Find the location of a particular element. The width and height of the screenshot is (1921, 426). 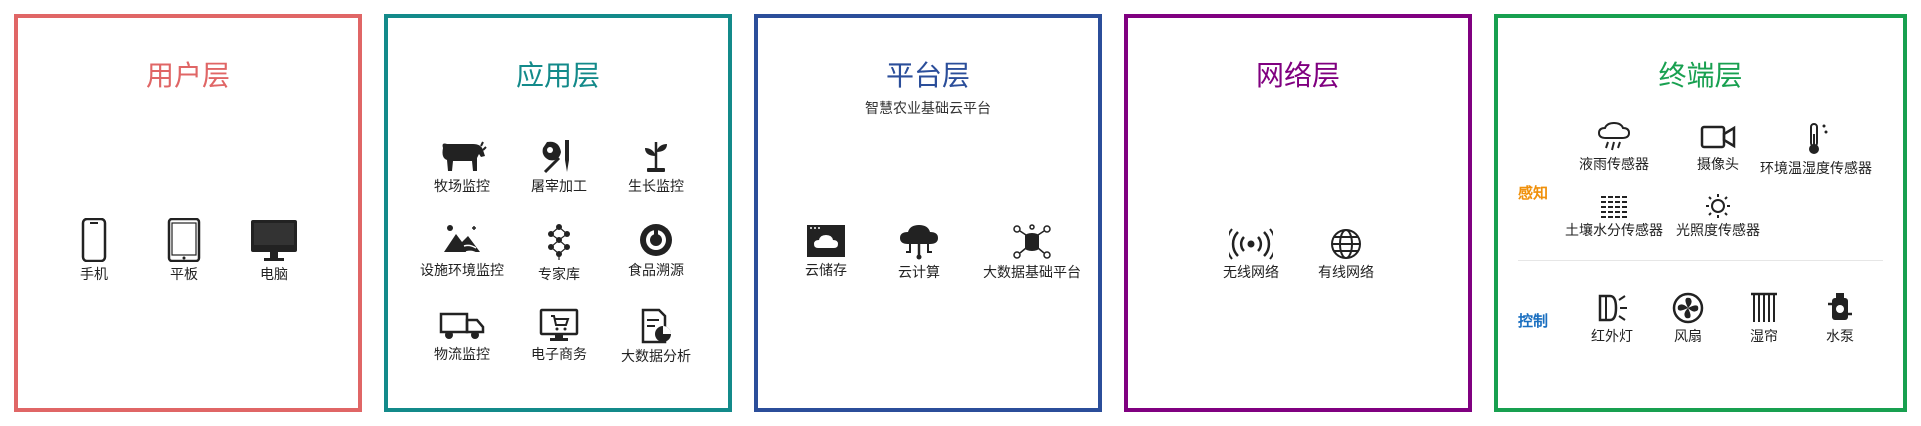

app-item-label: 电子商务 is located at coordinates (559, 355).